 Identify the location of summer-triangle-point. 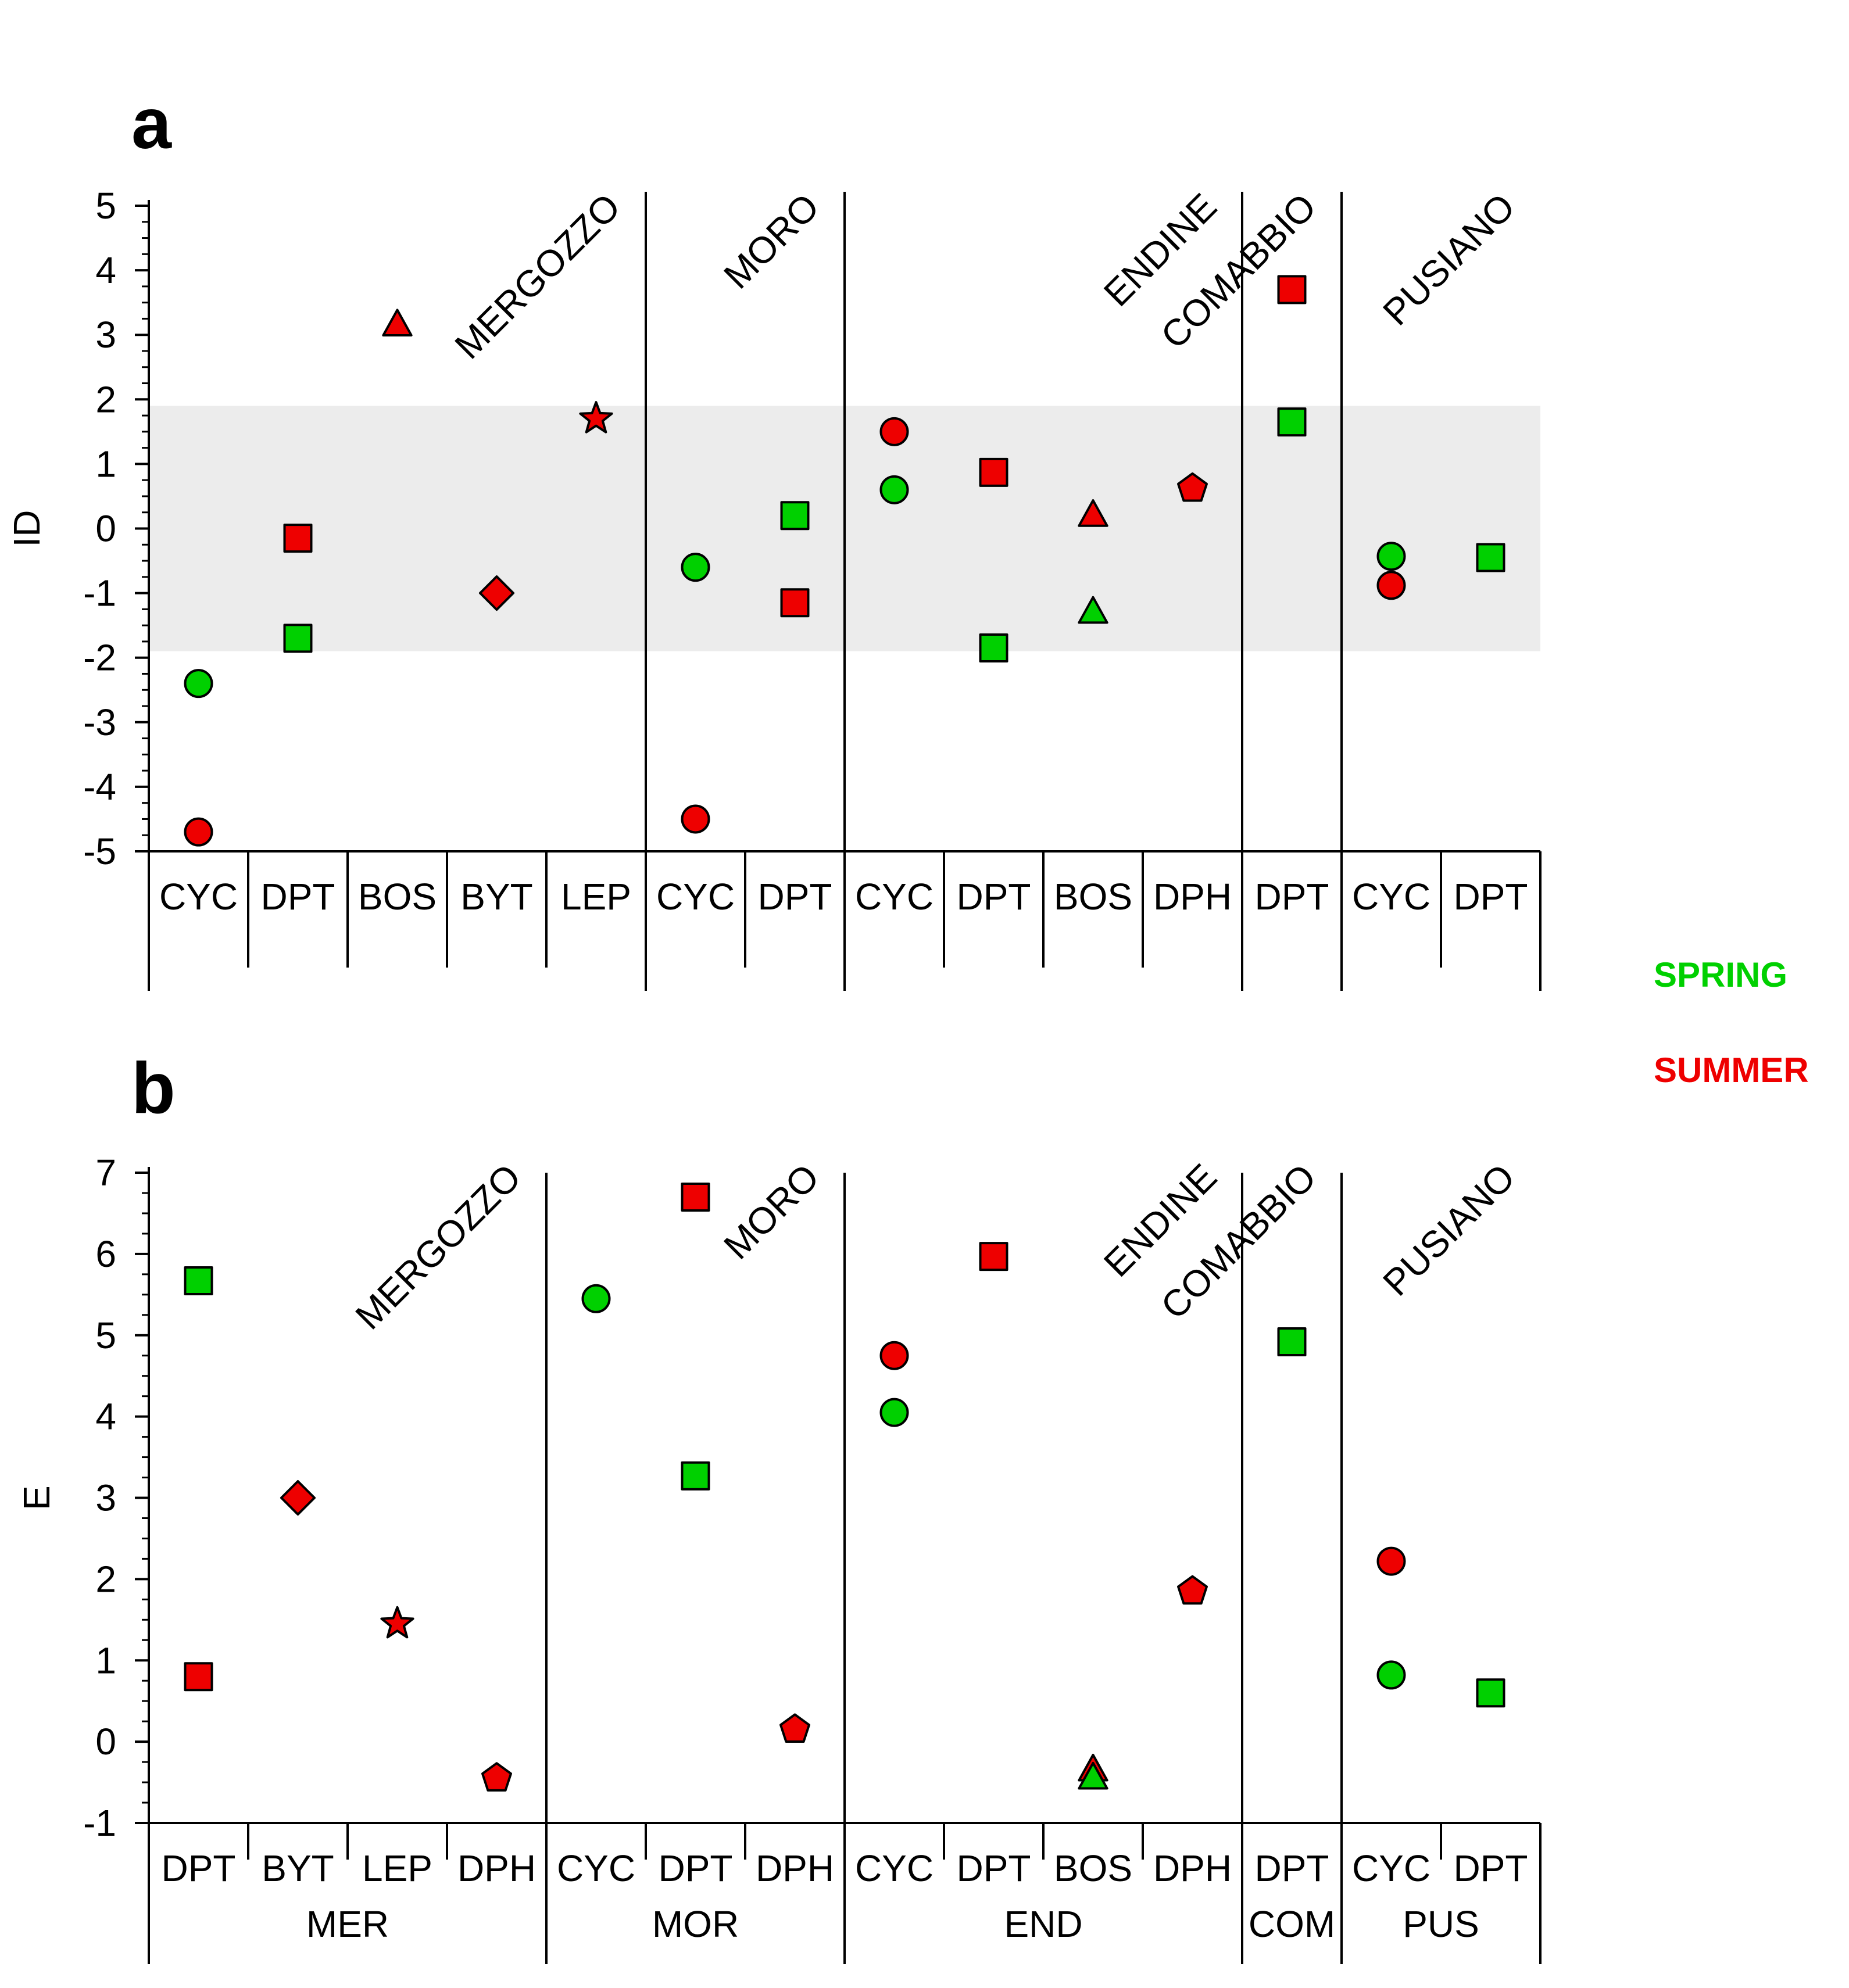
(1093, 513).